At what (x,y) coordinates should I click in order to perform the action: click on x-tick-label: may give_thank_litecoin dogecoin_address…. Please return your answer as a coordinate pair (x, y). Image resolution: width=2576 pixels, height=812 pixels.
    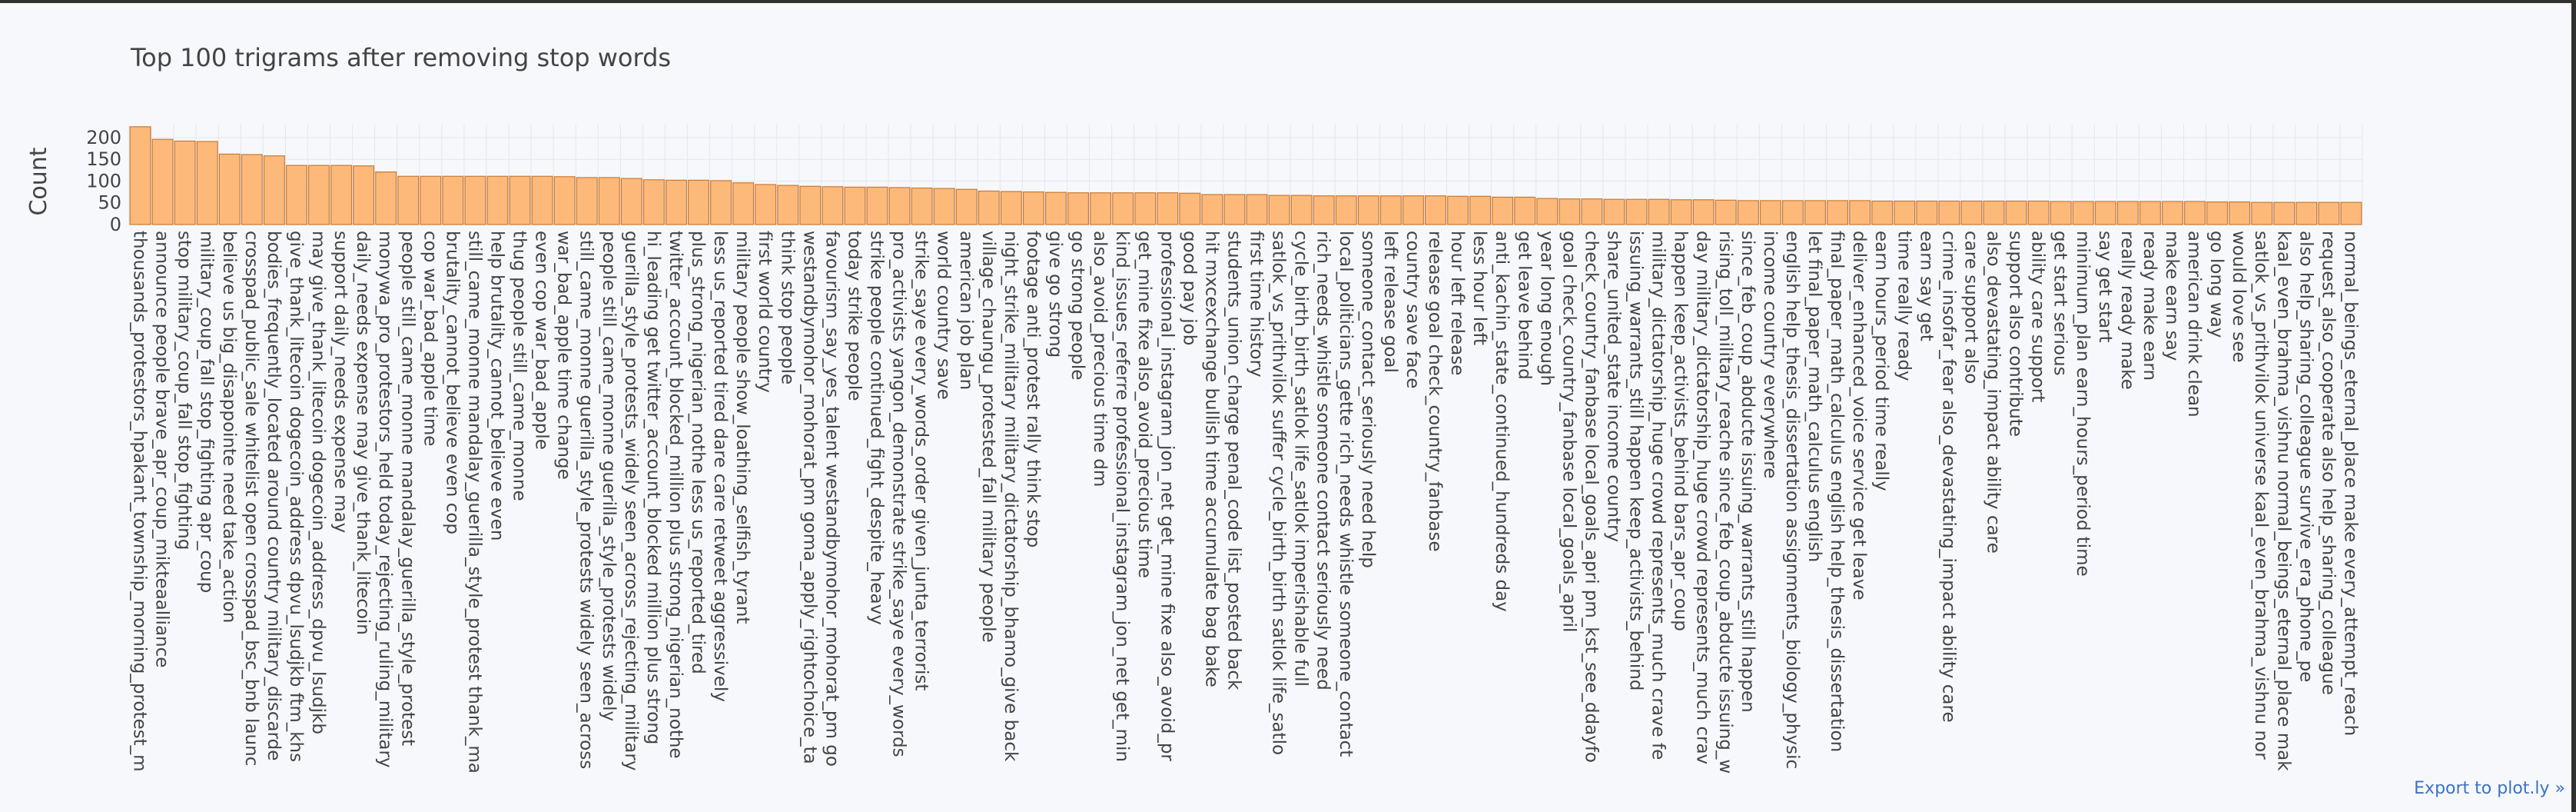
    Looking at the image, I should click on (318, 482).